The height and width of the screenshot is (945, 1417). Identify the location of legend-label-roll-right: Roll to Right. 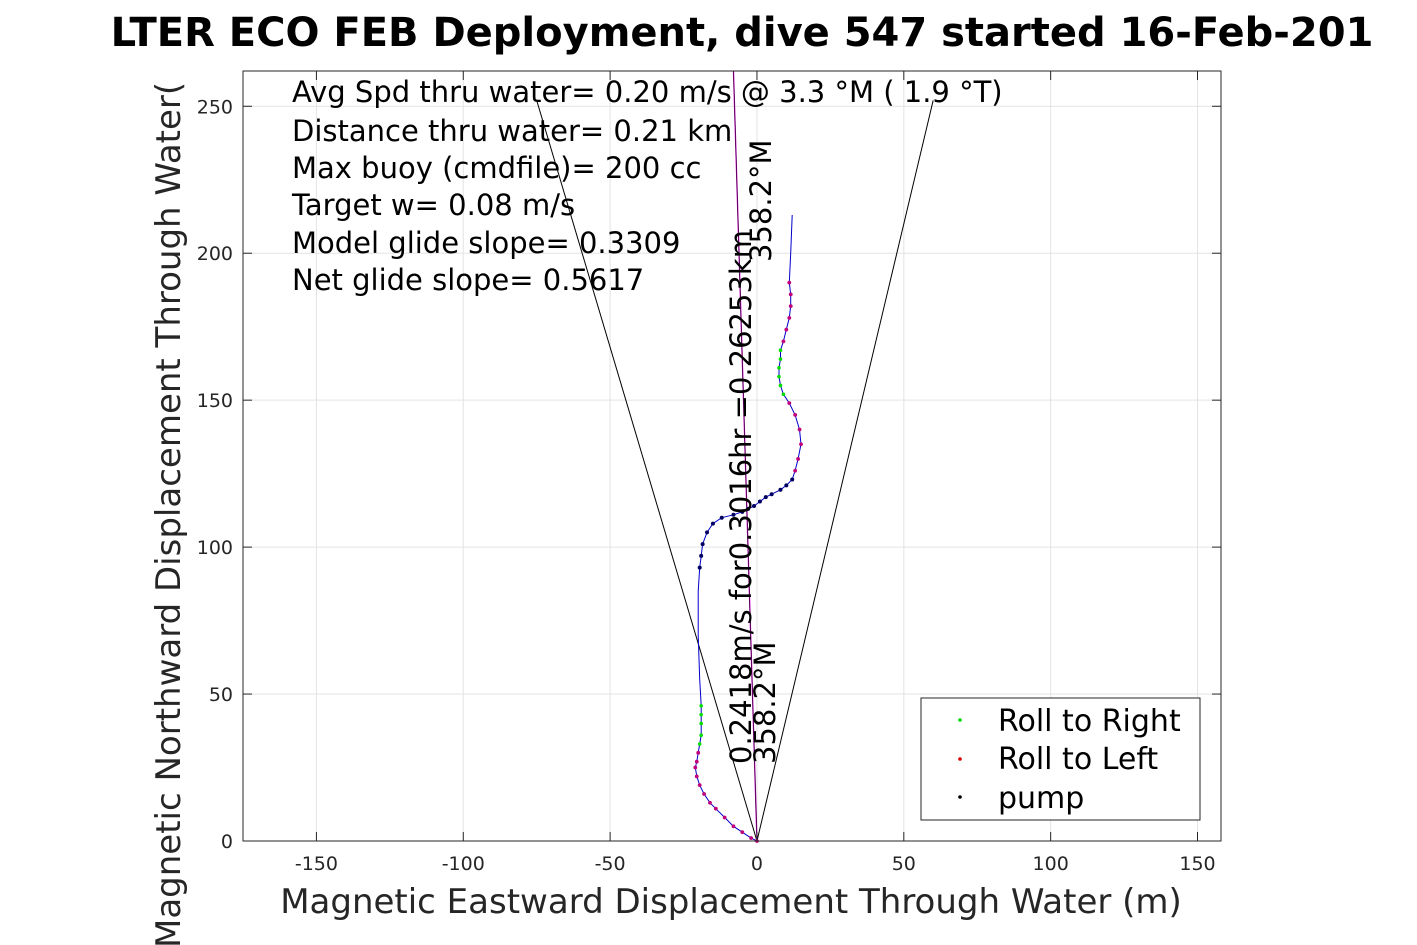
(1089, 721).